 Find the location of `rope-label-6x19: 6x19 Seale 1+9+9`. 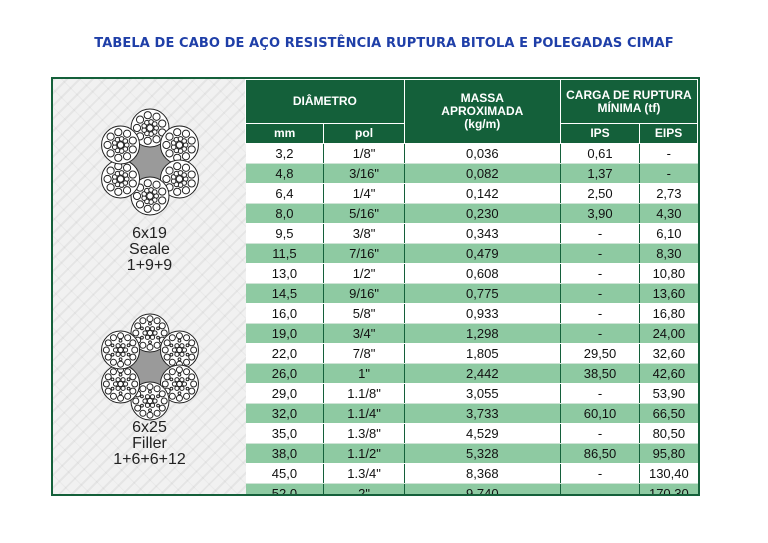

rope-label-6x19: 6x19 Seale 1+9+9 is located at coordinates (149, 250).